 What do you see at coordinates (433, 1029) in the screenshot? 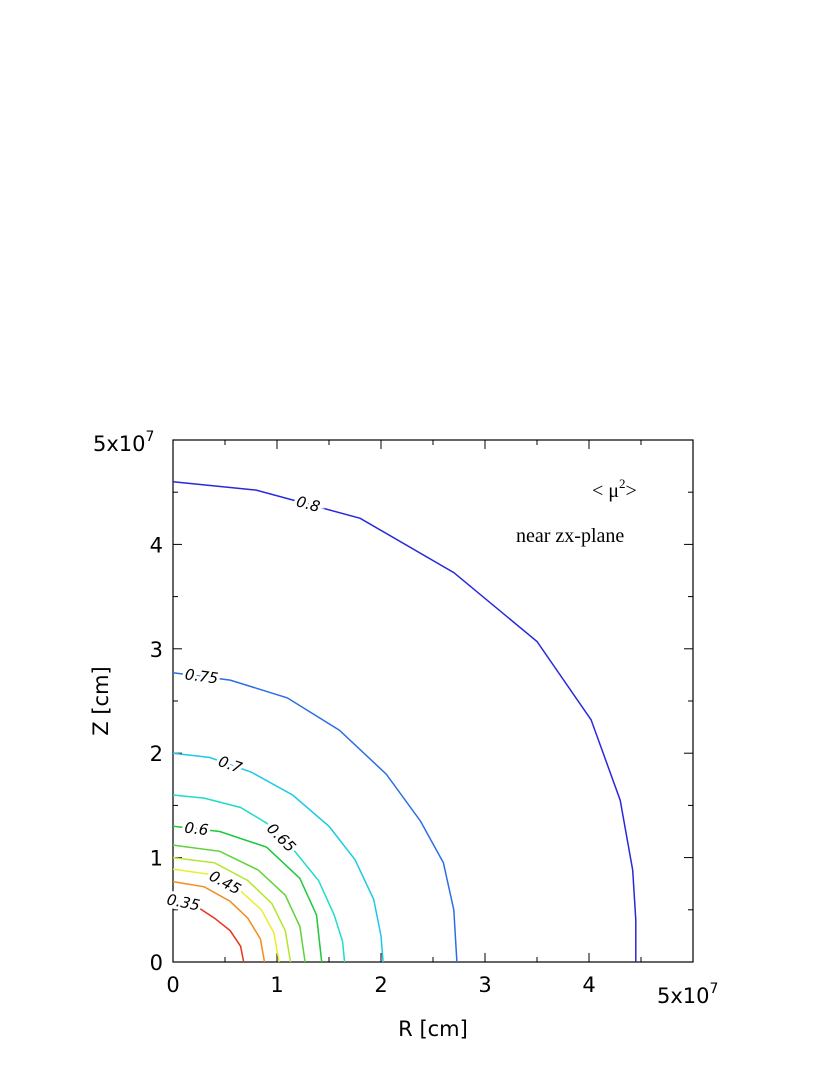
I see `x-axis-label: R [cm]` at bounding box center [433, 1029].